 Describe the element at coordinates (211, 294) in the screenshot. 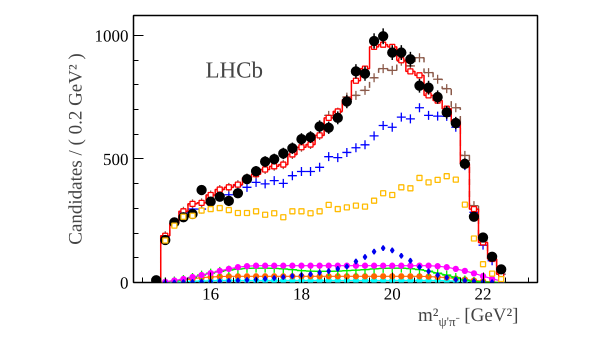

I see `x-tick-label: 16` at that location.